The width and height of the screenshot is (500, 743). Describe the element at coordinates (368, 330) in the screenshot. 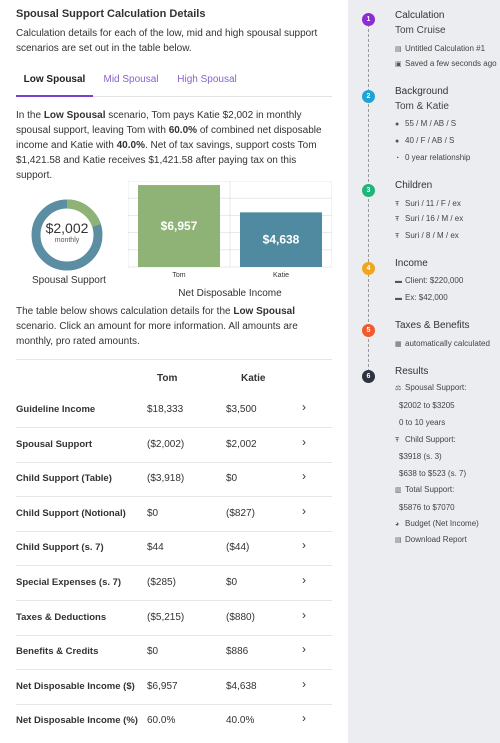

I see `step-number-badge: 5` at that location.